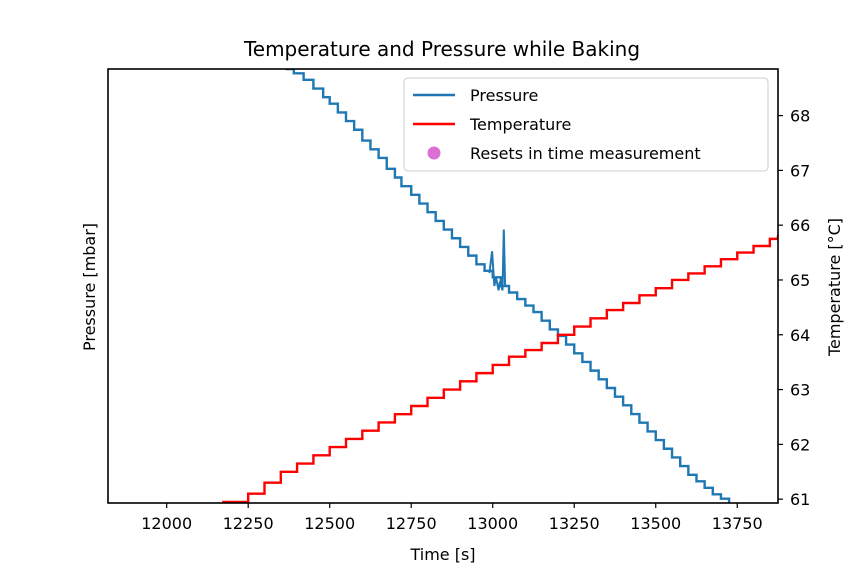 The image size is (864, 576). I want to click on right-y-tick-label: 62, so click(800, 444).